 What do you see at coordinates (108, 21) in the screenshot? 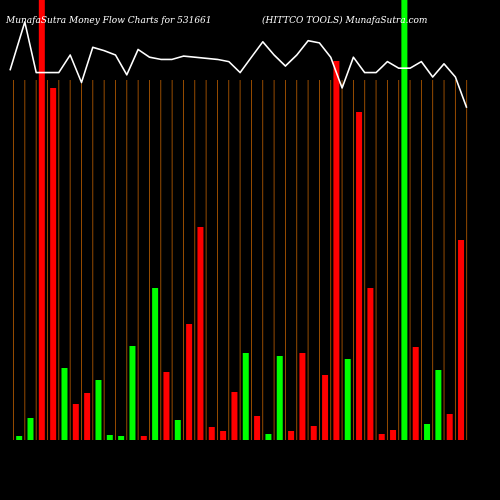
I see `chart-title: MunafaSutra Money Flow Charts for 531661` at bounding box center [108, 21].